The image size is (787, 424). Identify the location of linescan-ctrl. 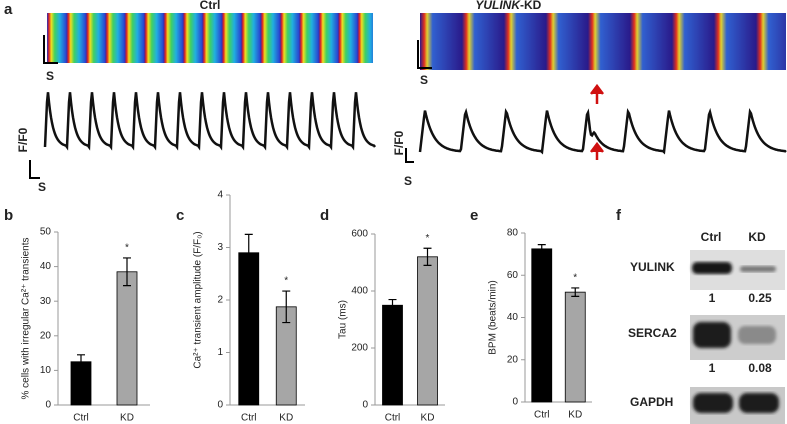
(210, 38).